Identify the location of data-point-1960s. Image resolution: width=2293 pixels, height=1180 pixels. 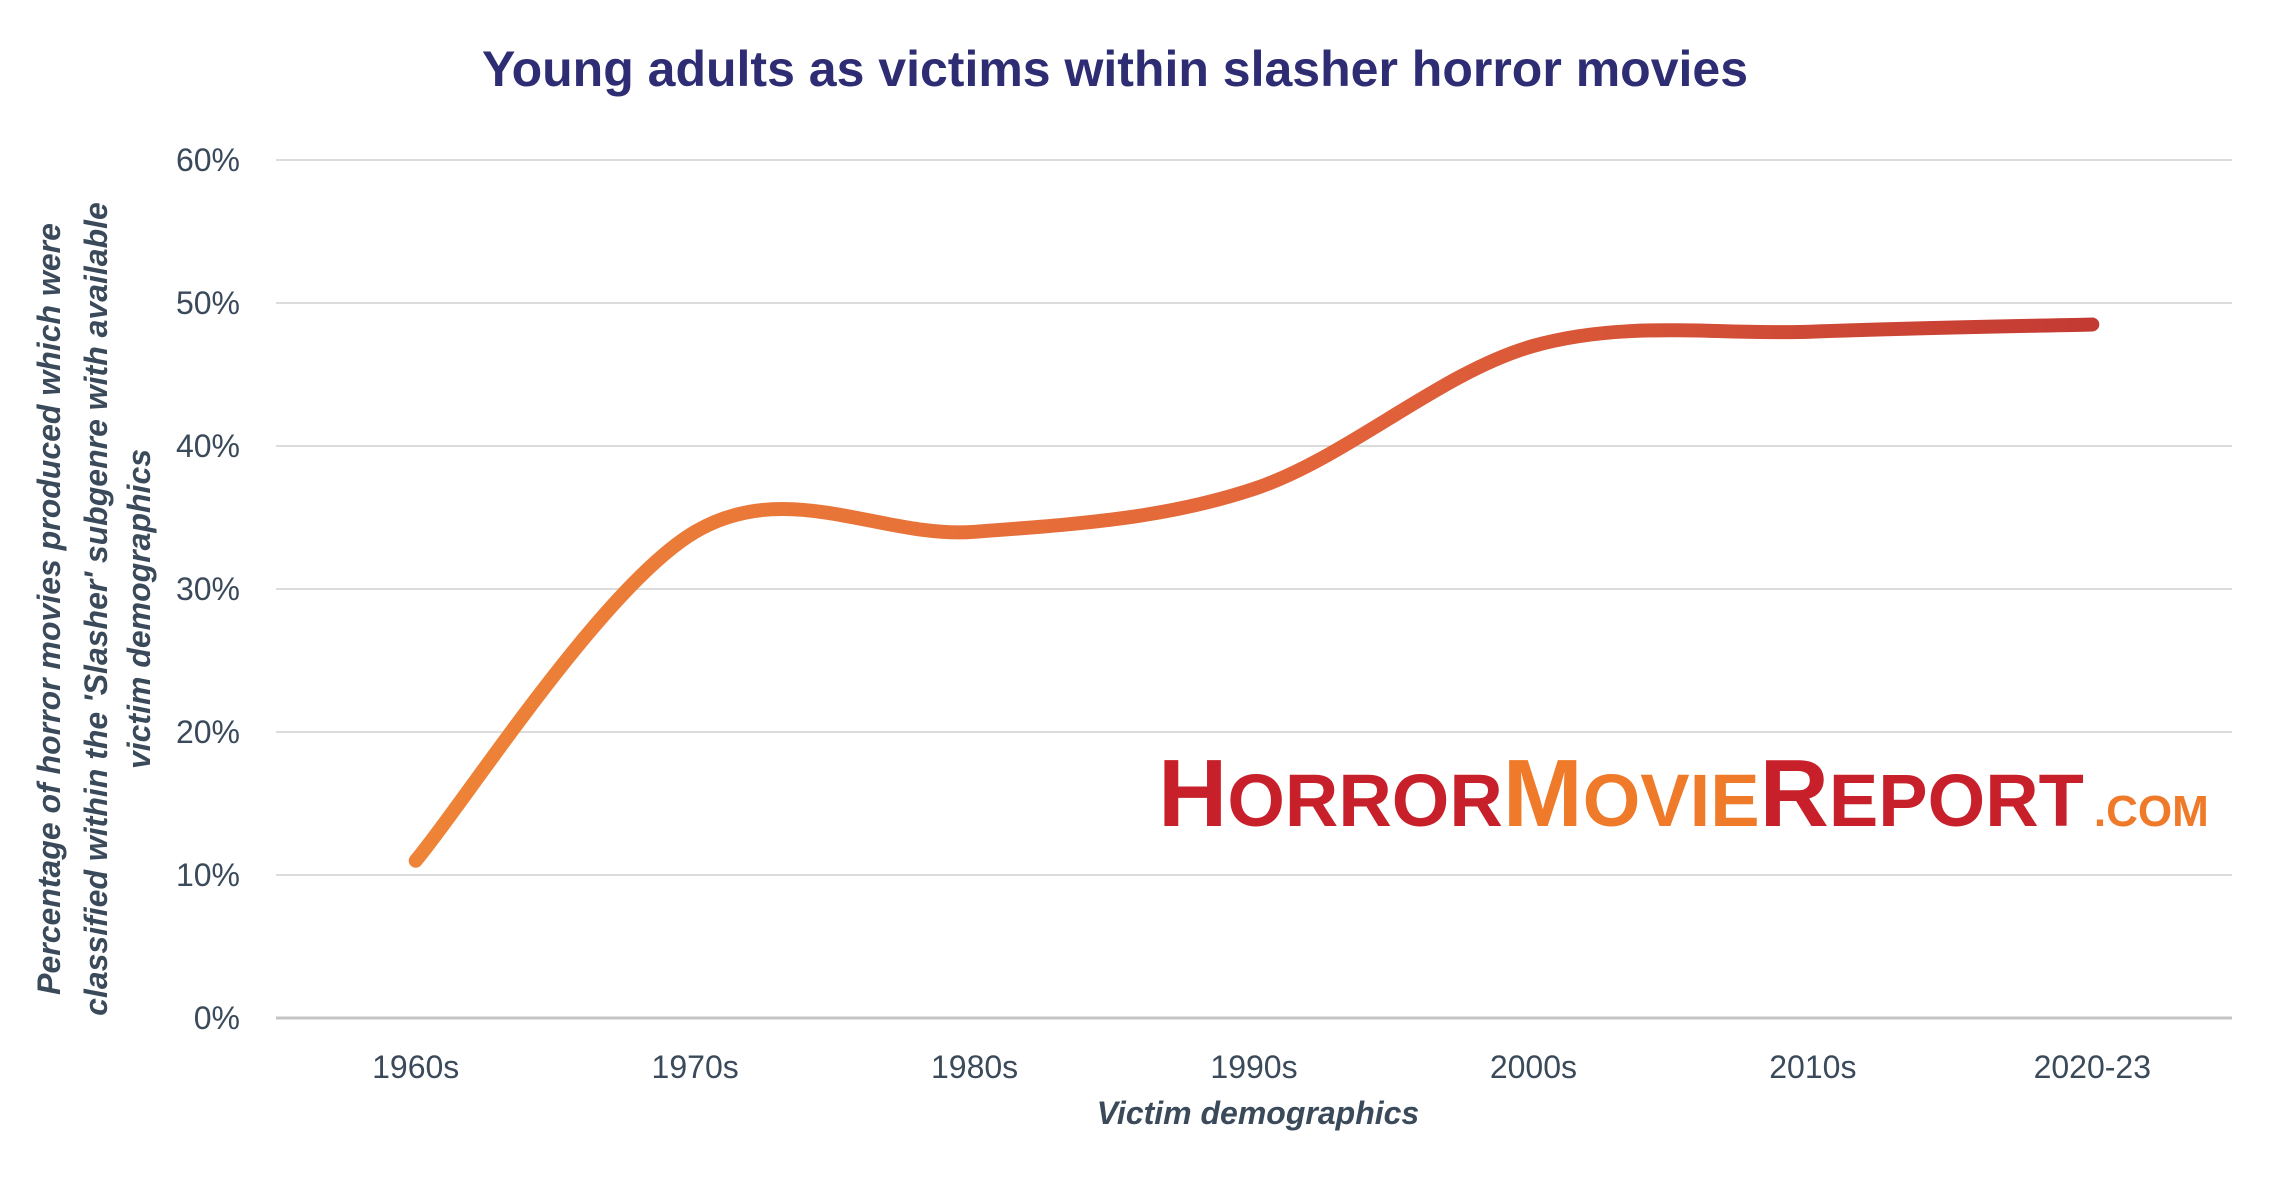
(416, 861).